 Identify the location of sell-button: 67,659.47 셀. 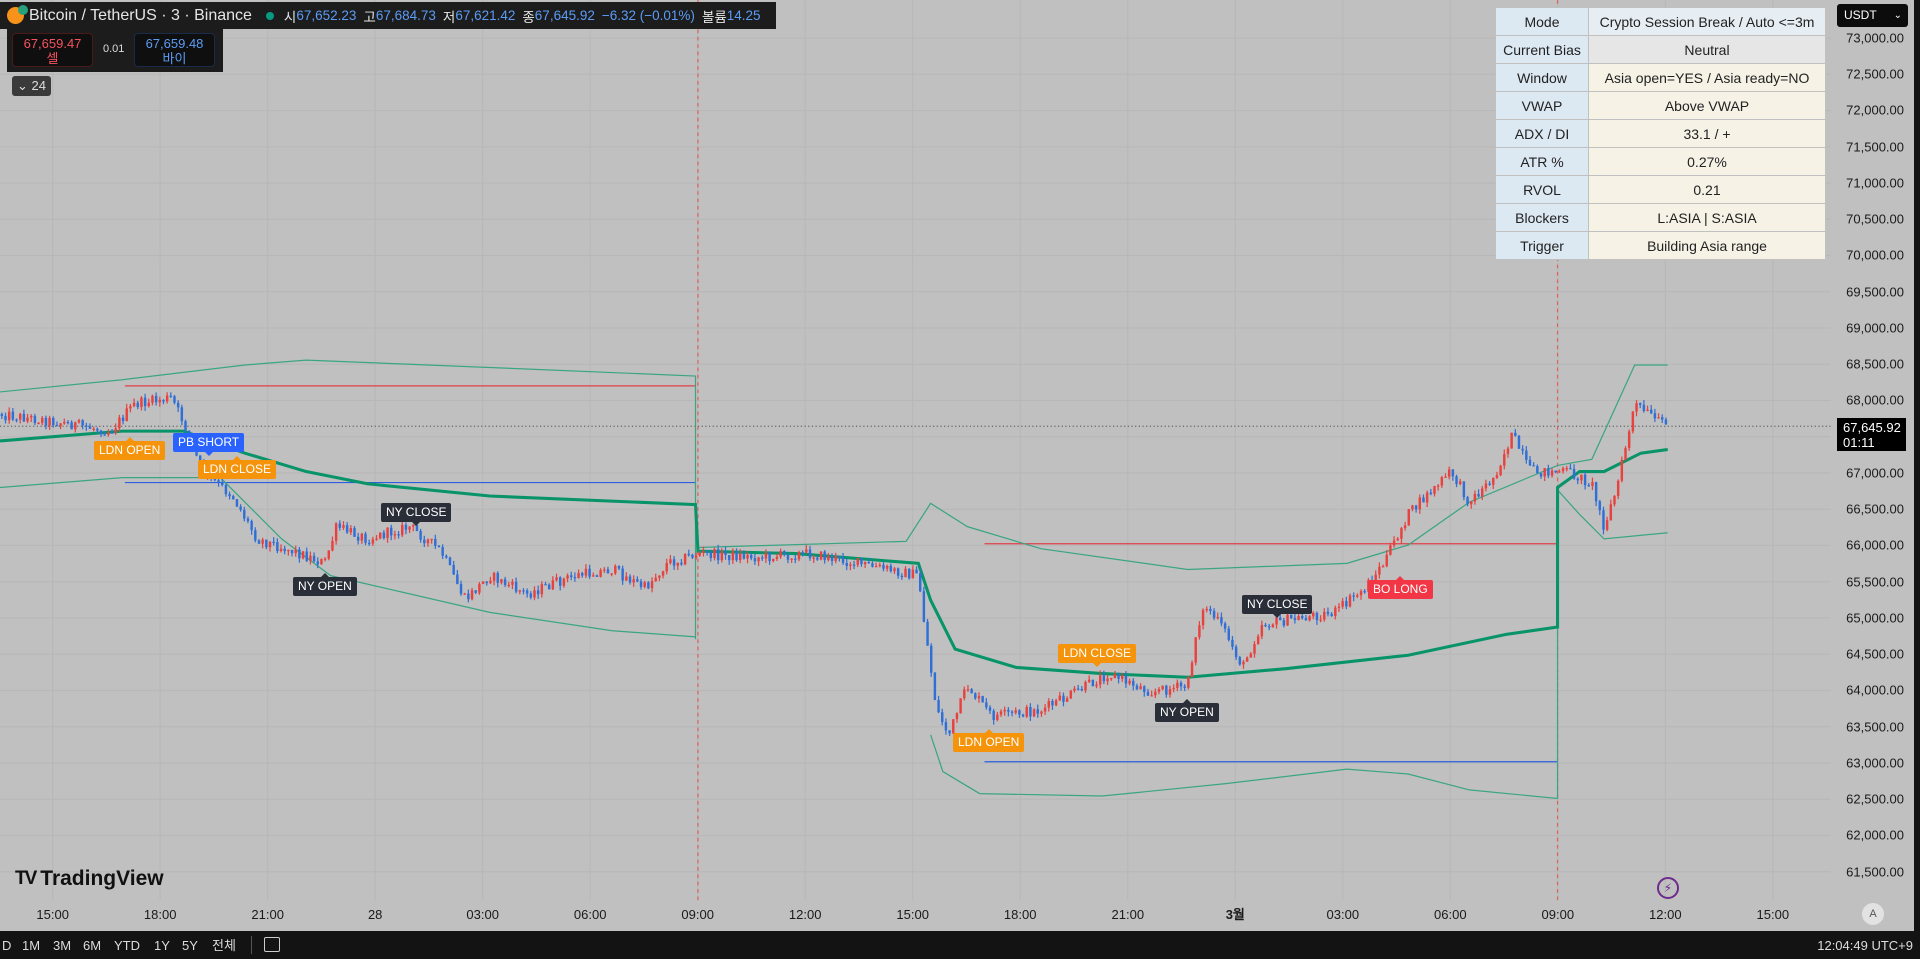
(52, 50).